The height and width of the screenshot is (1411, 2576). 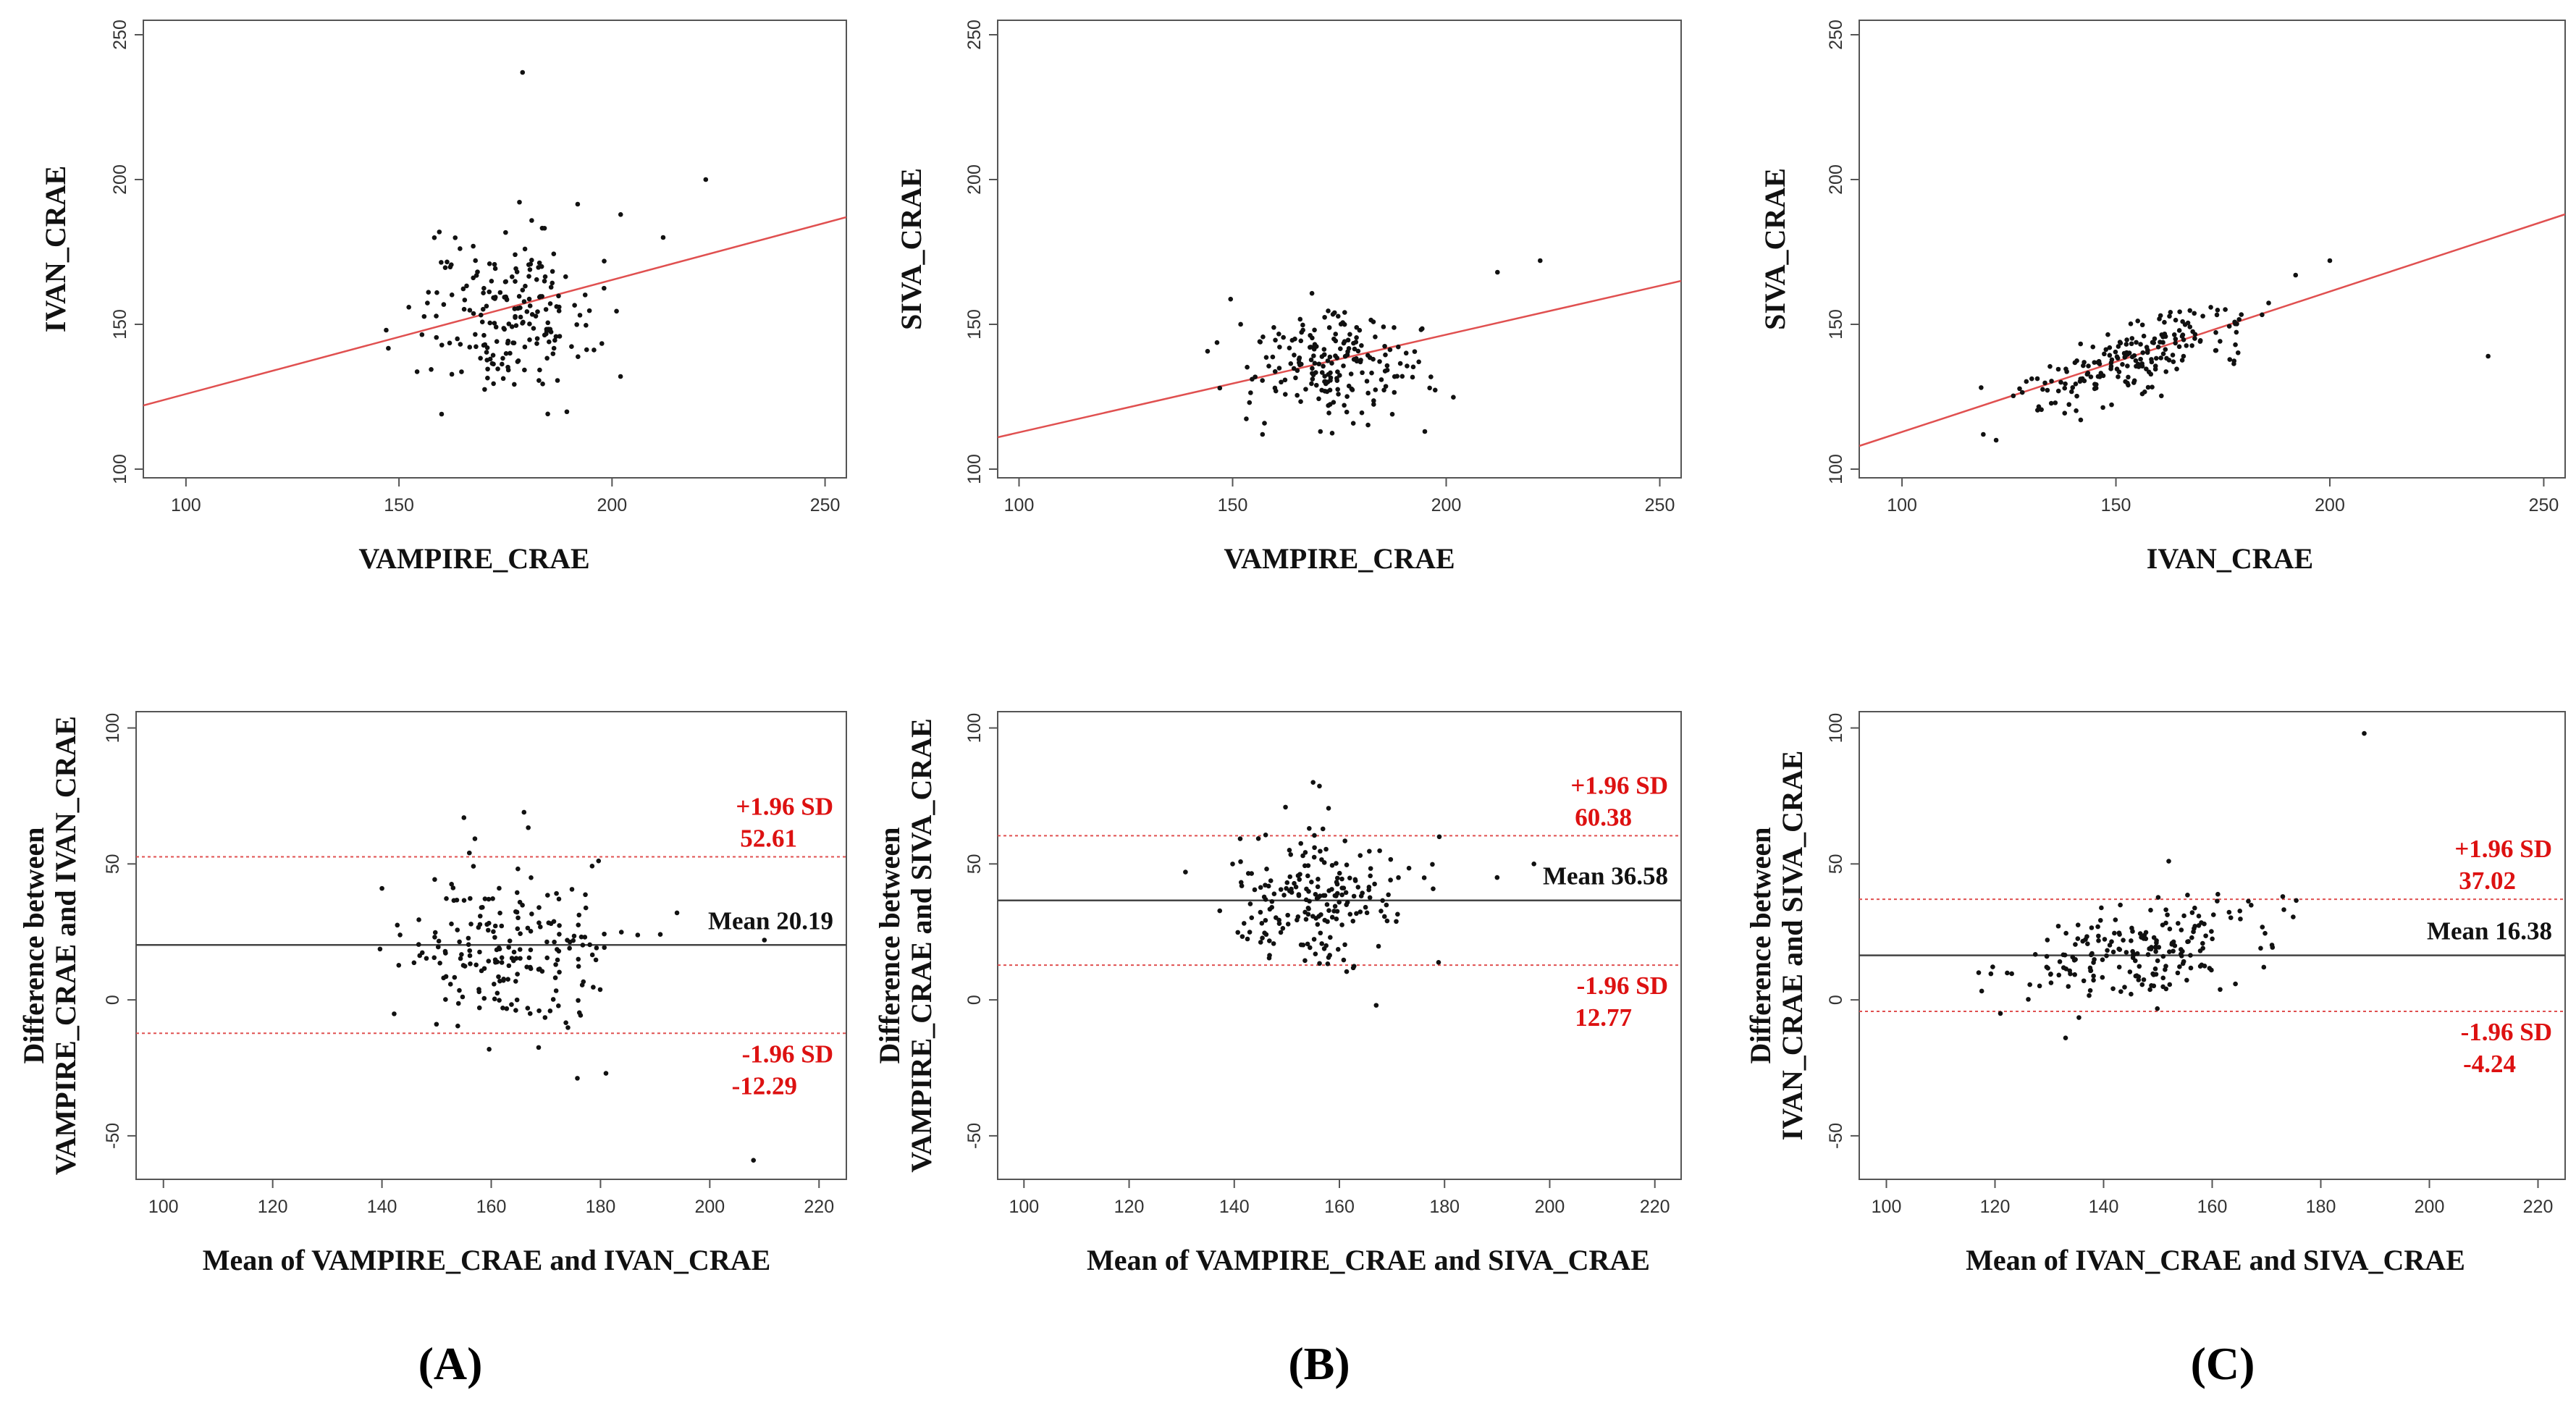 I want to click on y-axis-title: Difference between, so click(x=33, y=945).